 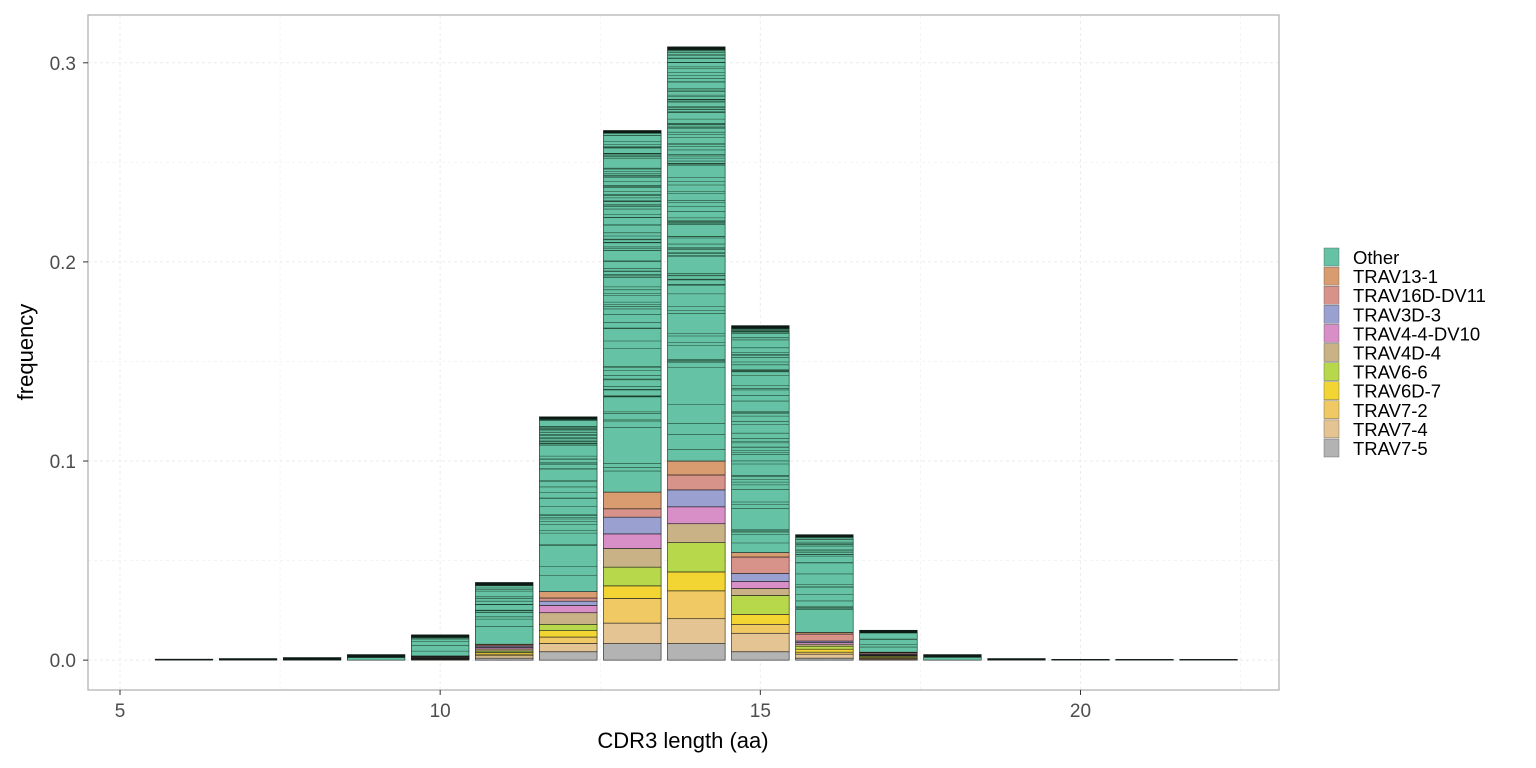 I want to click on y-tick-label: 0.2, so click(x=63, y=263).